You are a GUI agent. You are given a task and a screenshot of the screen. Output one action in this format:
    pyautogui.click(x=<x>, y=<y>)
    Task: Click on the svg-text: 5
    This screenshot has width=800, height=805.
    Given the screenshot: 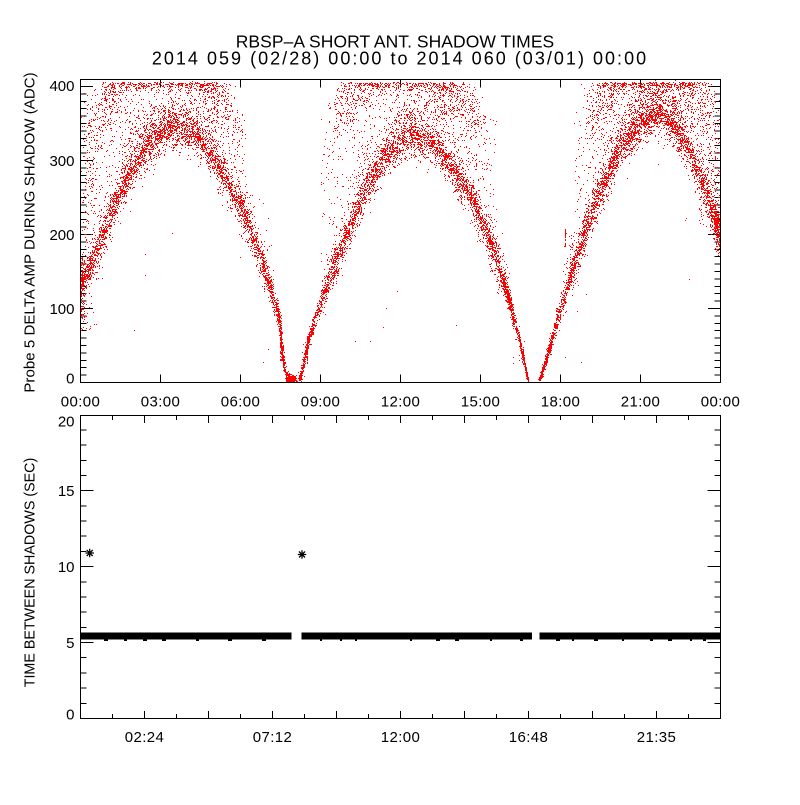 What is the action you would take?
    pyautogui.click(x=70, y=643)
    